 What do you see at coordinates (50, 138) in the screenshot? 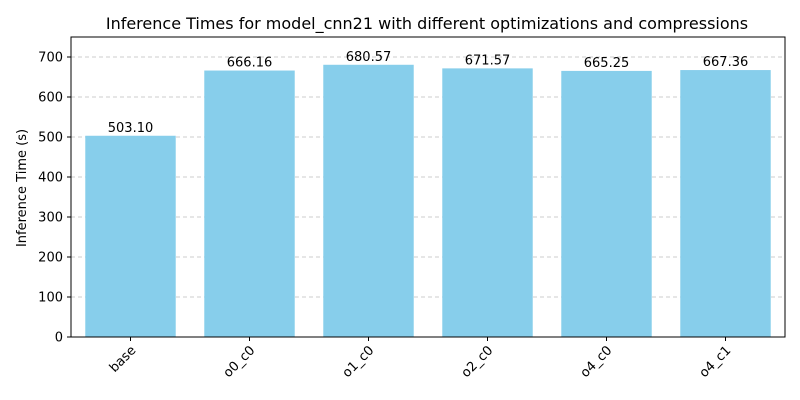
I see `y-tick-label: 500` at bounding box center [50, 138].